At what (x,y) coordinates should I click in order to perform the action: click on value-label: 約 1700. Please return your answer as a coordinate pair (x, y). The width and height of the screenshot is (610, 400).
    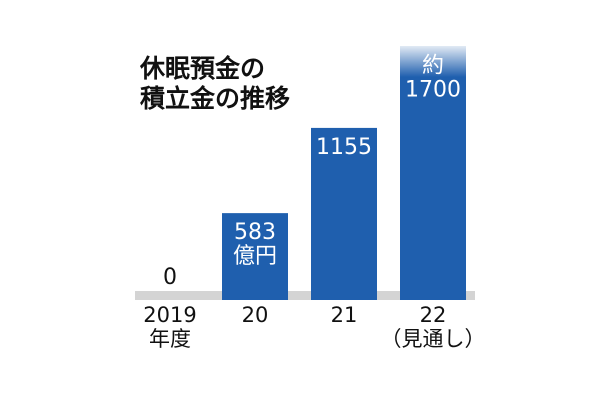
    Looking at the image, I should click on (433, 78).